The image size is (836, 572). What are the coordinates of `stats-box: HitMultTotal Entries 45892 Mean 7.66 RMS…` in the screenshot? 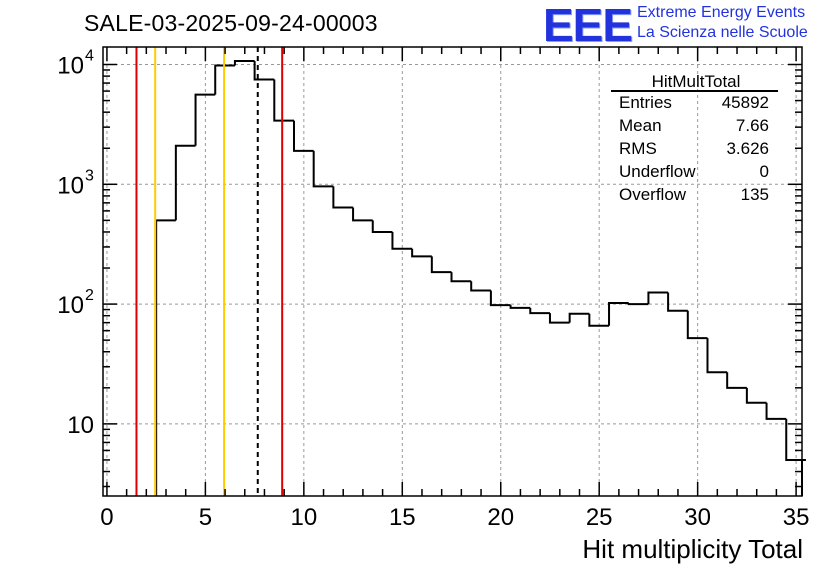 It's located at (696, 142).